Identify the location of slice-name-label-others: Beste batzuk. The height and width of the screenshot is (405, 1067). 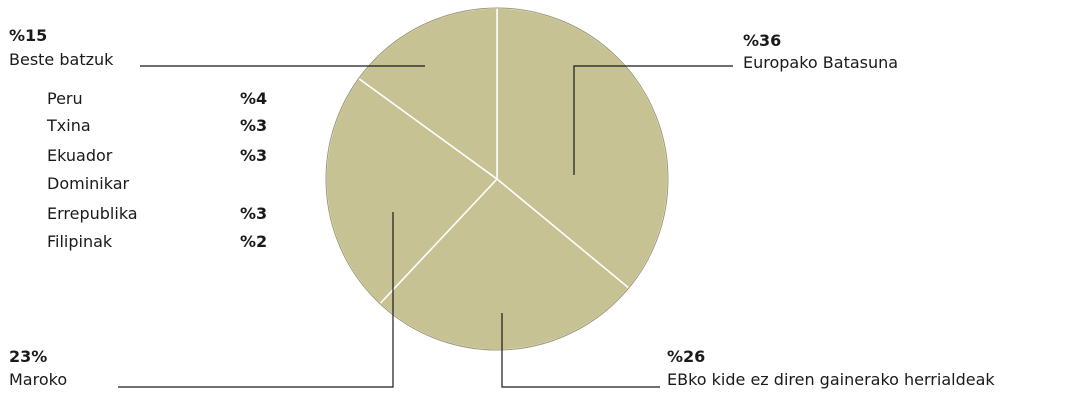
(61, 59).